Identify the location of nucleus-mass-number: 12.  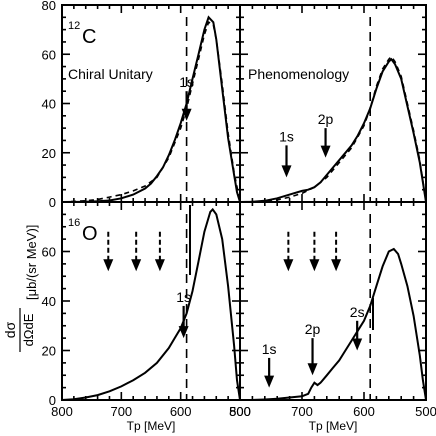
(74, 26).